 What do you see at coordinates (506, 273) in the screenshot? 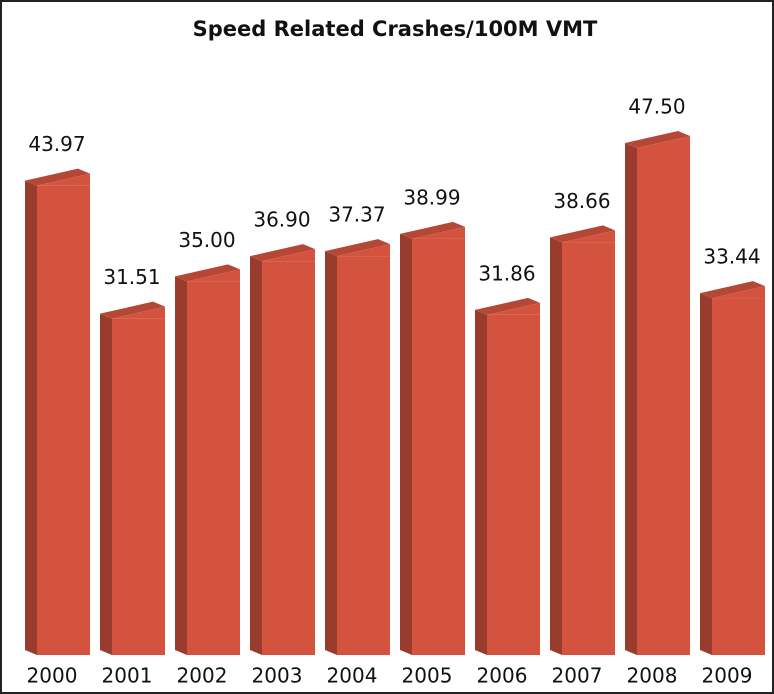
I see `value-label: 31.86` at bounding box center [506, 273].